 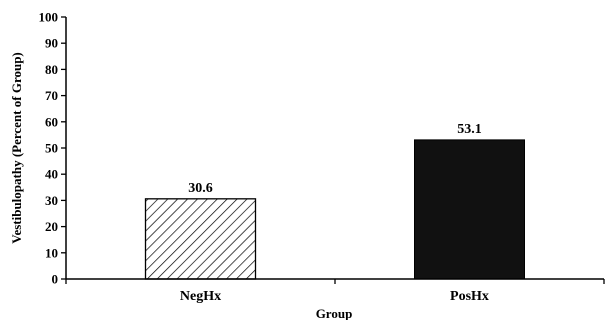 I want to click on y-tick-label: 100, so click(x=49, y=17).